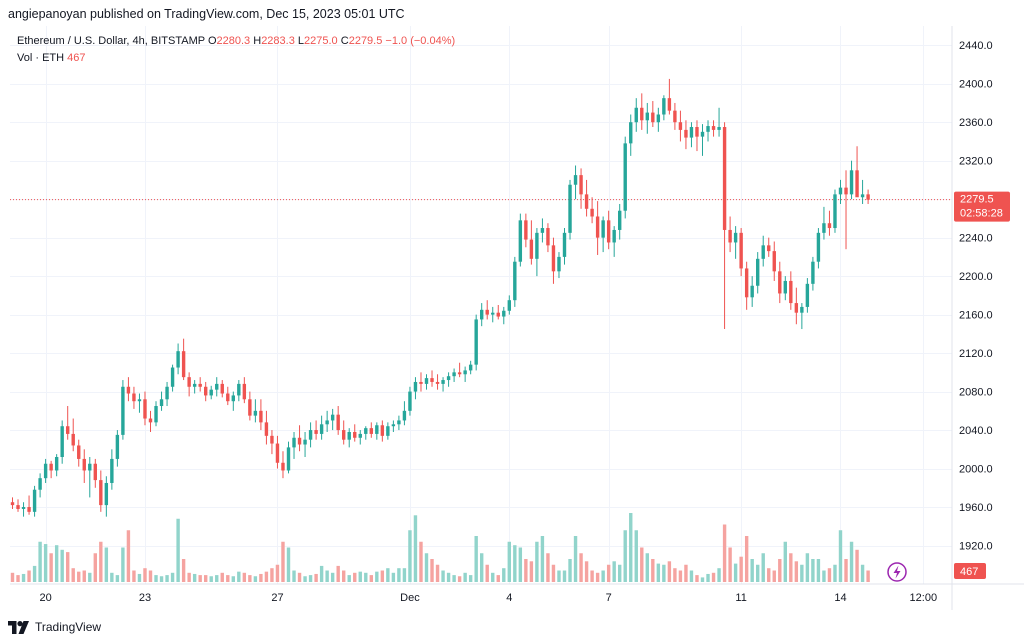  What do you see at coordinates (976, 354) in the screenshot?
I see `price-tick-label: 2120.0` at bounding box center [976, 354].